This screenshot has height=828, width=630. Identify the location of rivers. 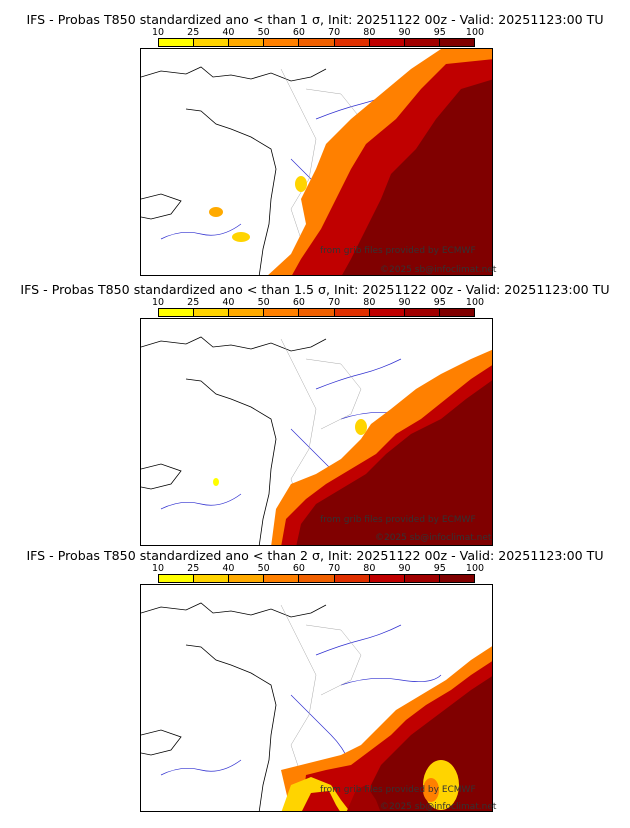
(301, 705).